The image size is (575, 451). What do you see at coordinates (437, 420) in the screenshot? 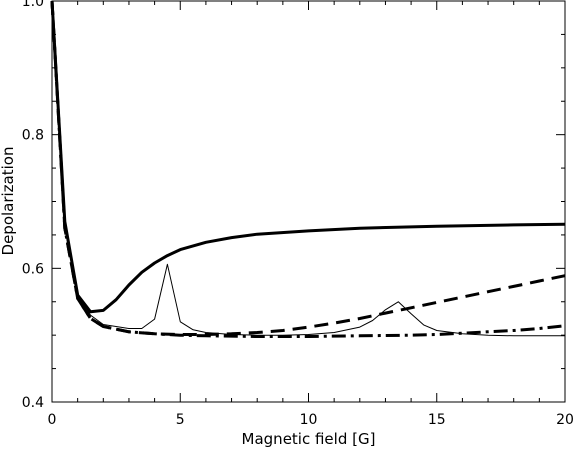
I see `x-tick-label: 15` at bounding box center [437, 420].